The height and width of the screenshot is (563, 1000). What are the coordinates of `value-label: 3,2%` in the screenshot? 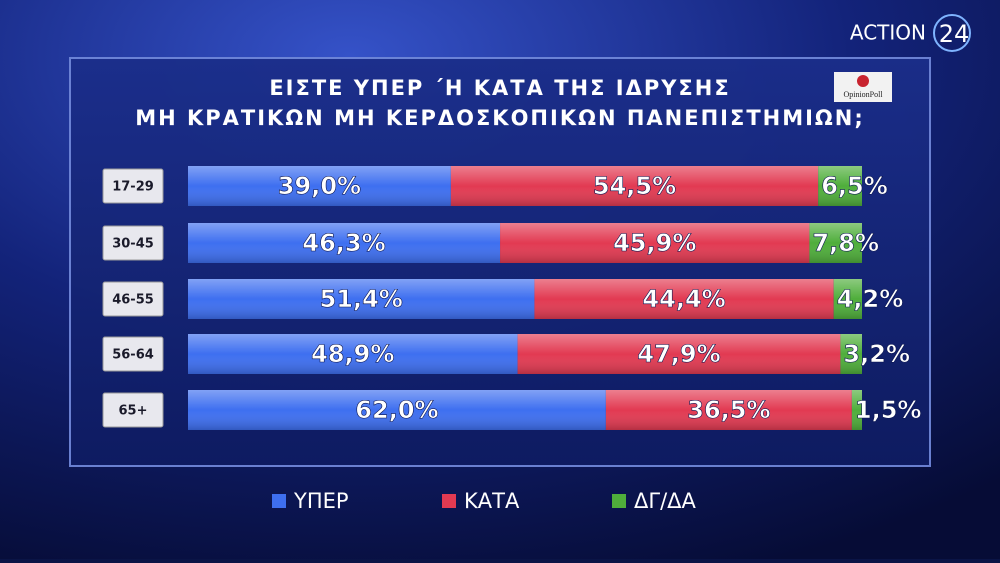 It's located at (876, 354).